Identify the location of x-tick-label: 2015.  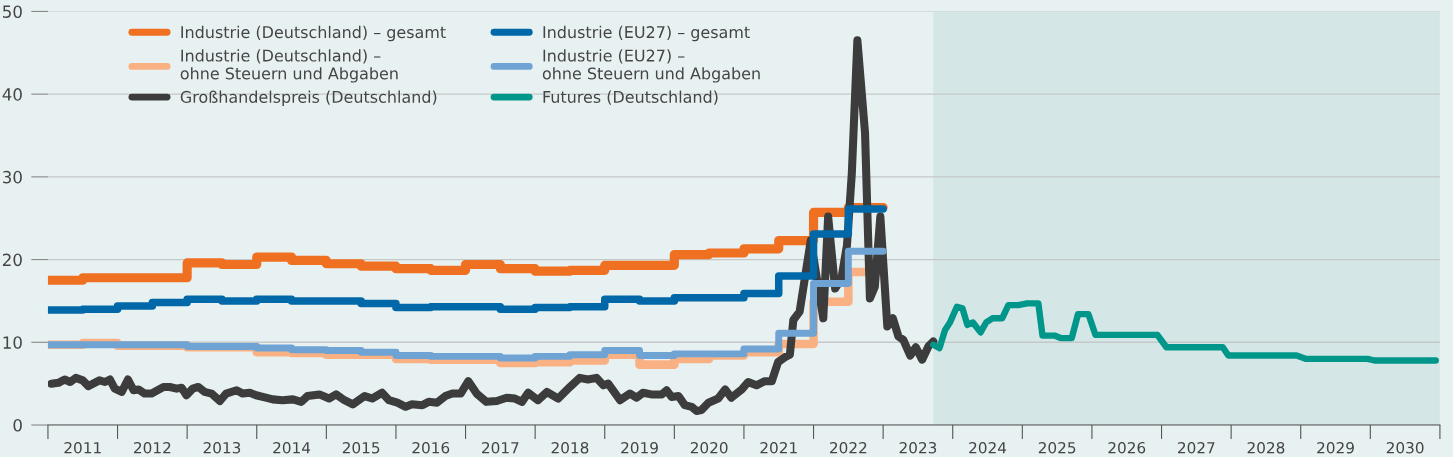
(361, 447).